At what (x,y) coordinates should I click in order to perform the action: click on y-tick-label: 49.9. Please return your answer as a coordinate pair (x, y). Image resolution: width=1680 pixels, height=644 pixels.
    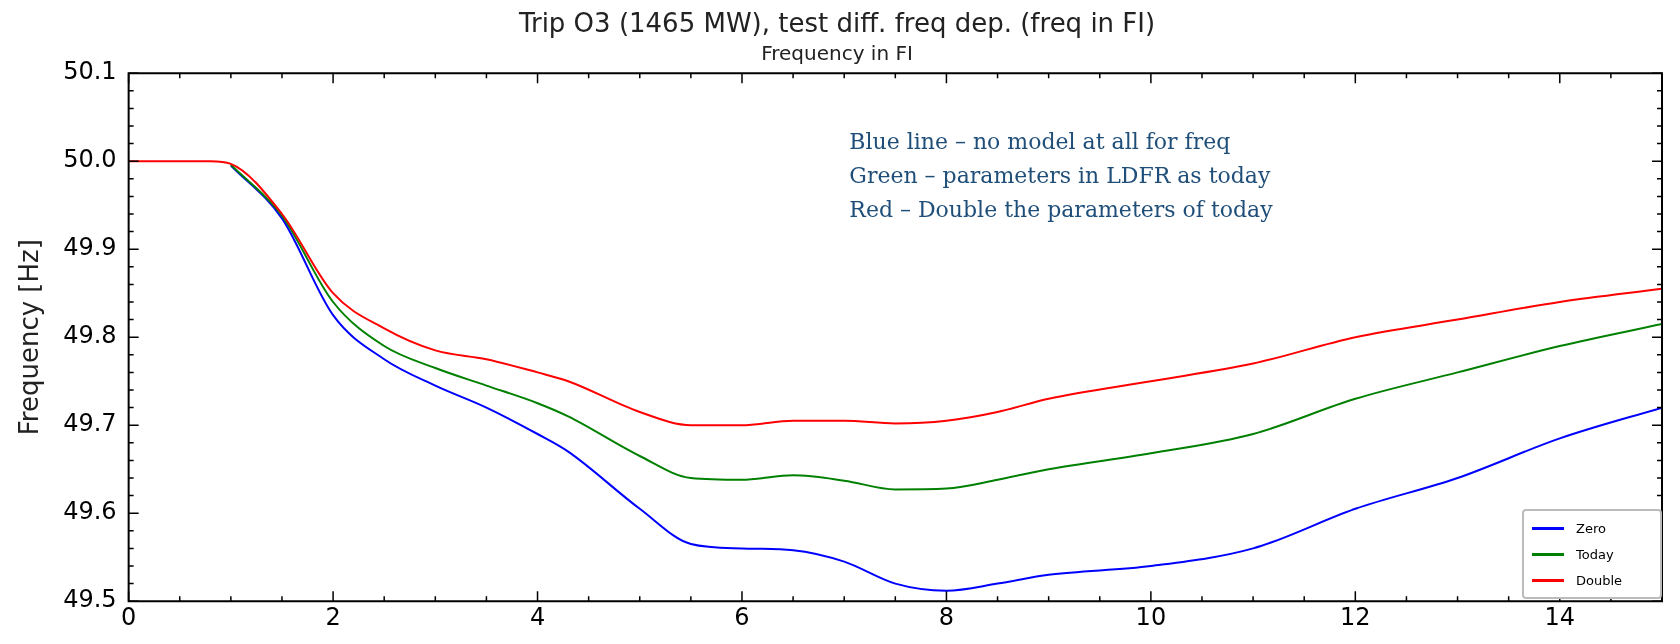
    Looking at the image, I should click on (90, 247).